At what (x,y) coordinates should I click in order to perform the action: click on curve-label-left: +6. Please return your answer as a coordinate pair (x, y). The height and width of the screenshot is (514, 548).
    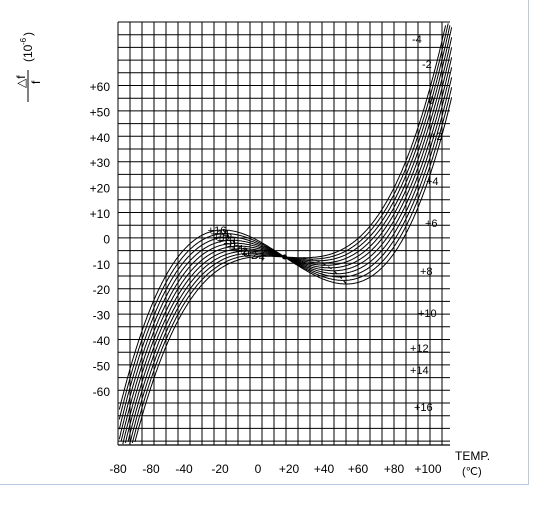
    Looking at the image, I should click on (233, 247).